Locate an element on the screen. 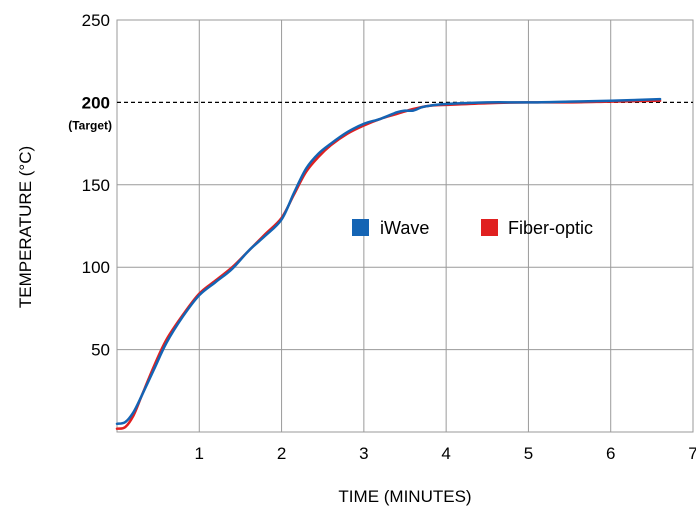 Image resolution: width=696 pixels, height=507 pixels. x-tick-label: 2 is located at coordinates (281, 453).